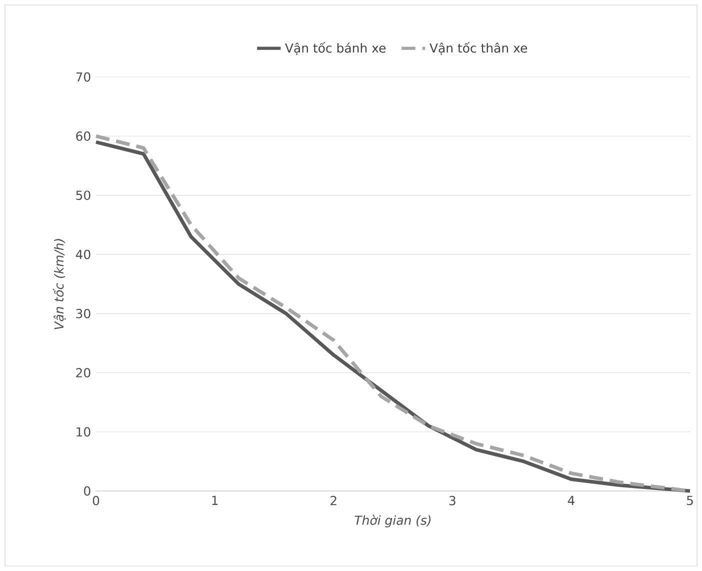 Image resolution: width=702 pixels, height=571 pixels. What do you see at coordinates (83, 195) in the screenshot?
I see `y-tick-label: 50` at bounding box center [83, 195].